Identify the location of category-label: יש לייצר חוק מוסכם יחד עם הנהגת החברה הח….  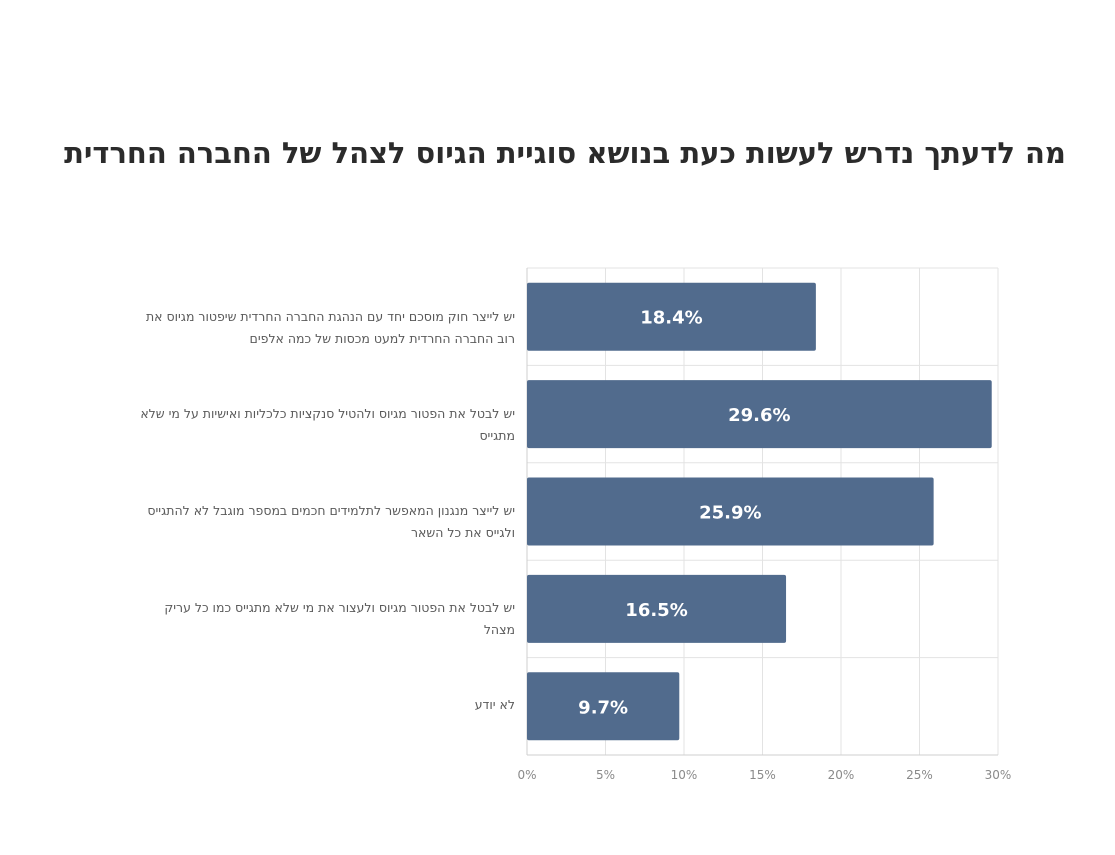
(330, 327).